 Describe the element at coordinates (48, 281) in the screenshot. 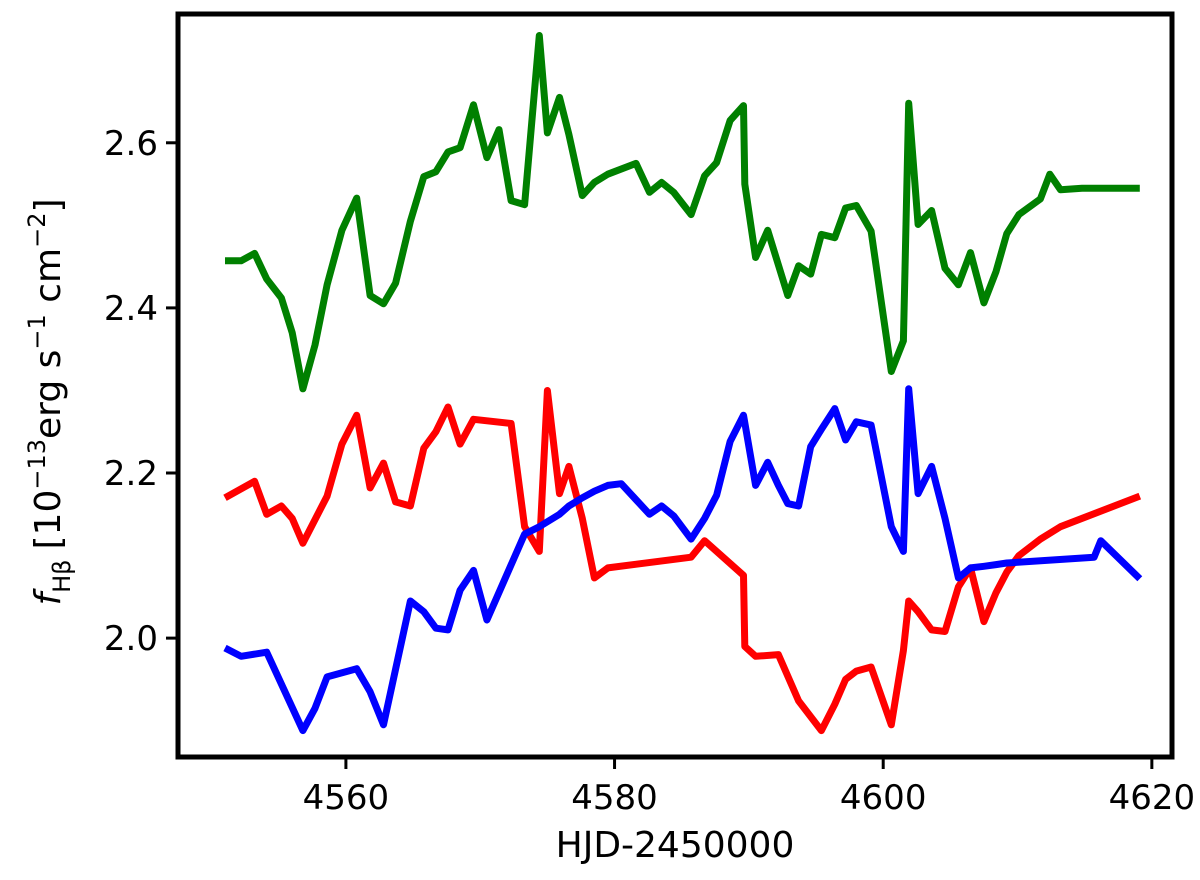

I see `y-axis-label-cm: cm` at that location.